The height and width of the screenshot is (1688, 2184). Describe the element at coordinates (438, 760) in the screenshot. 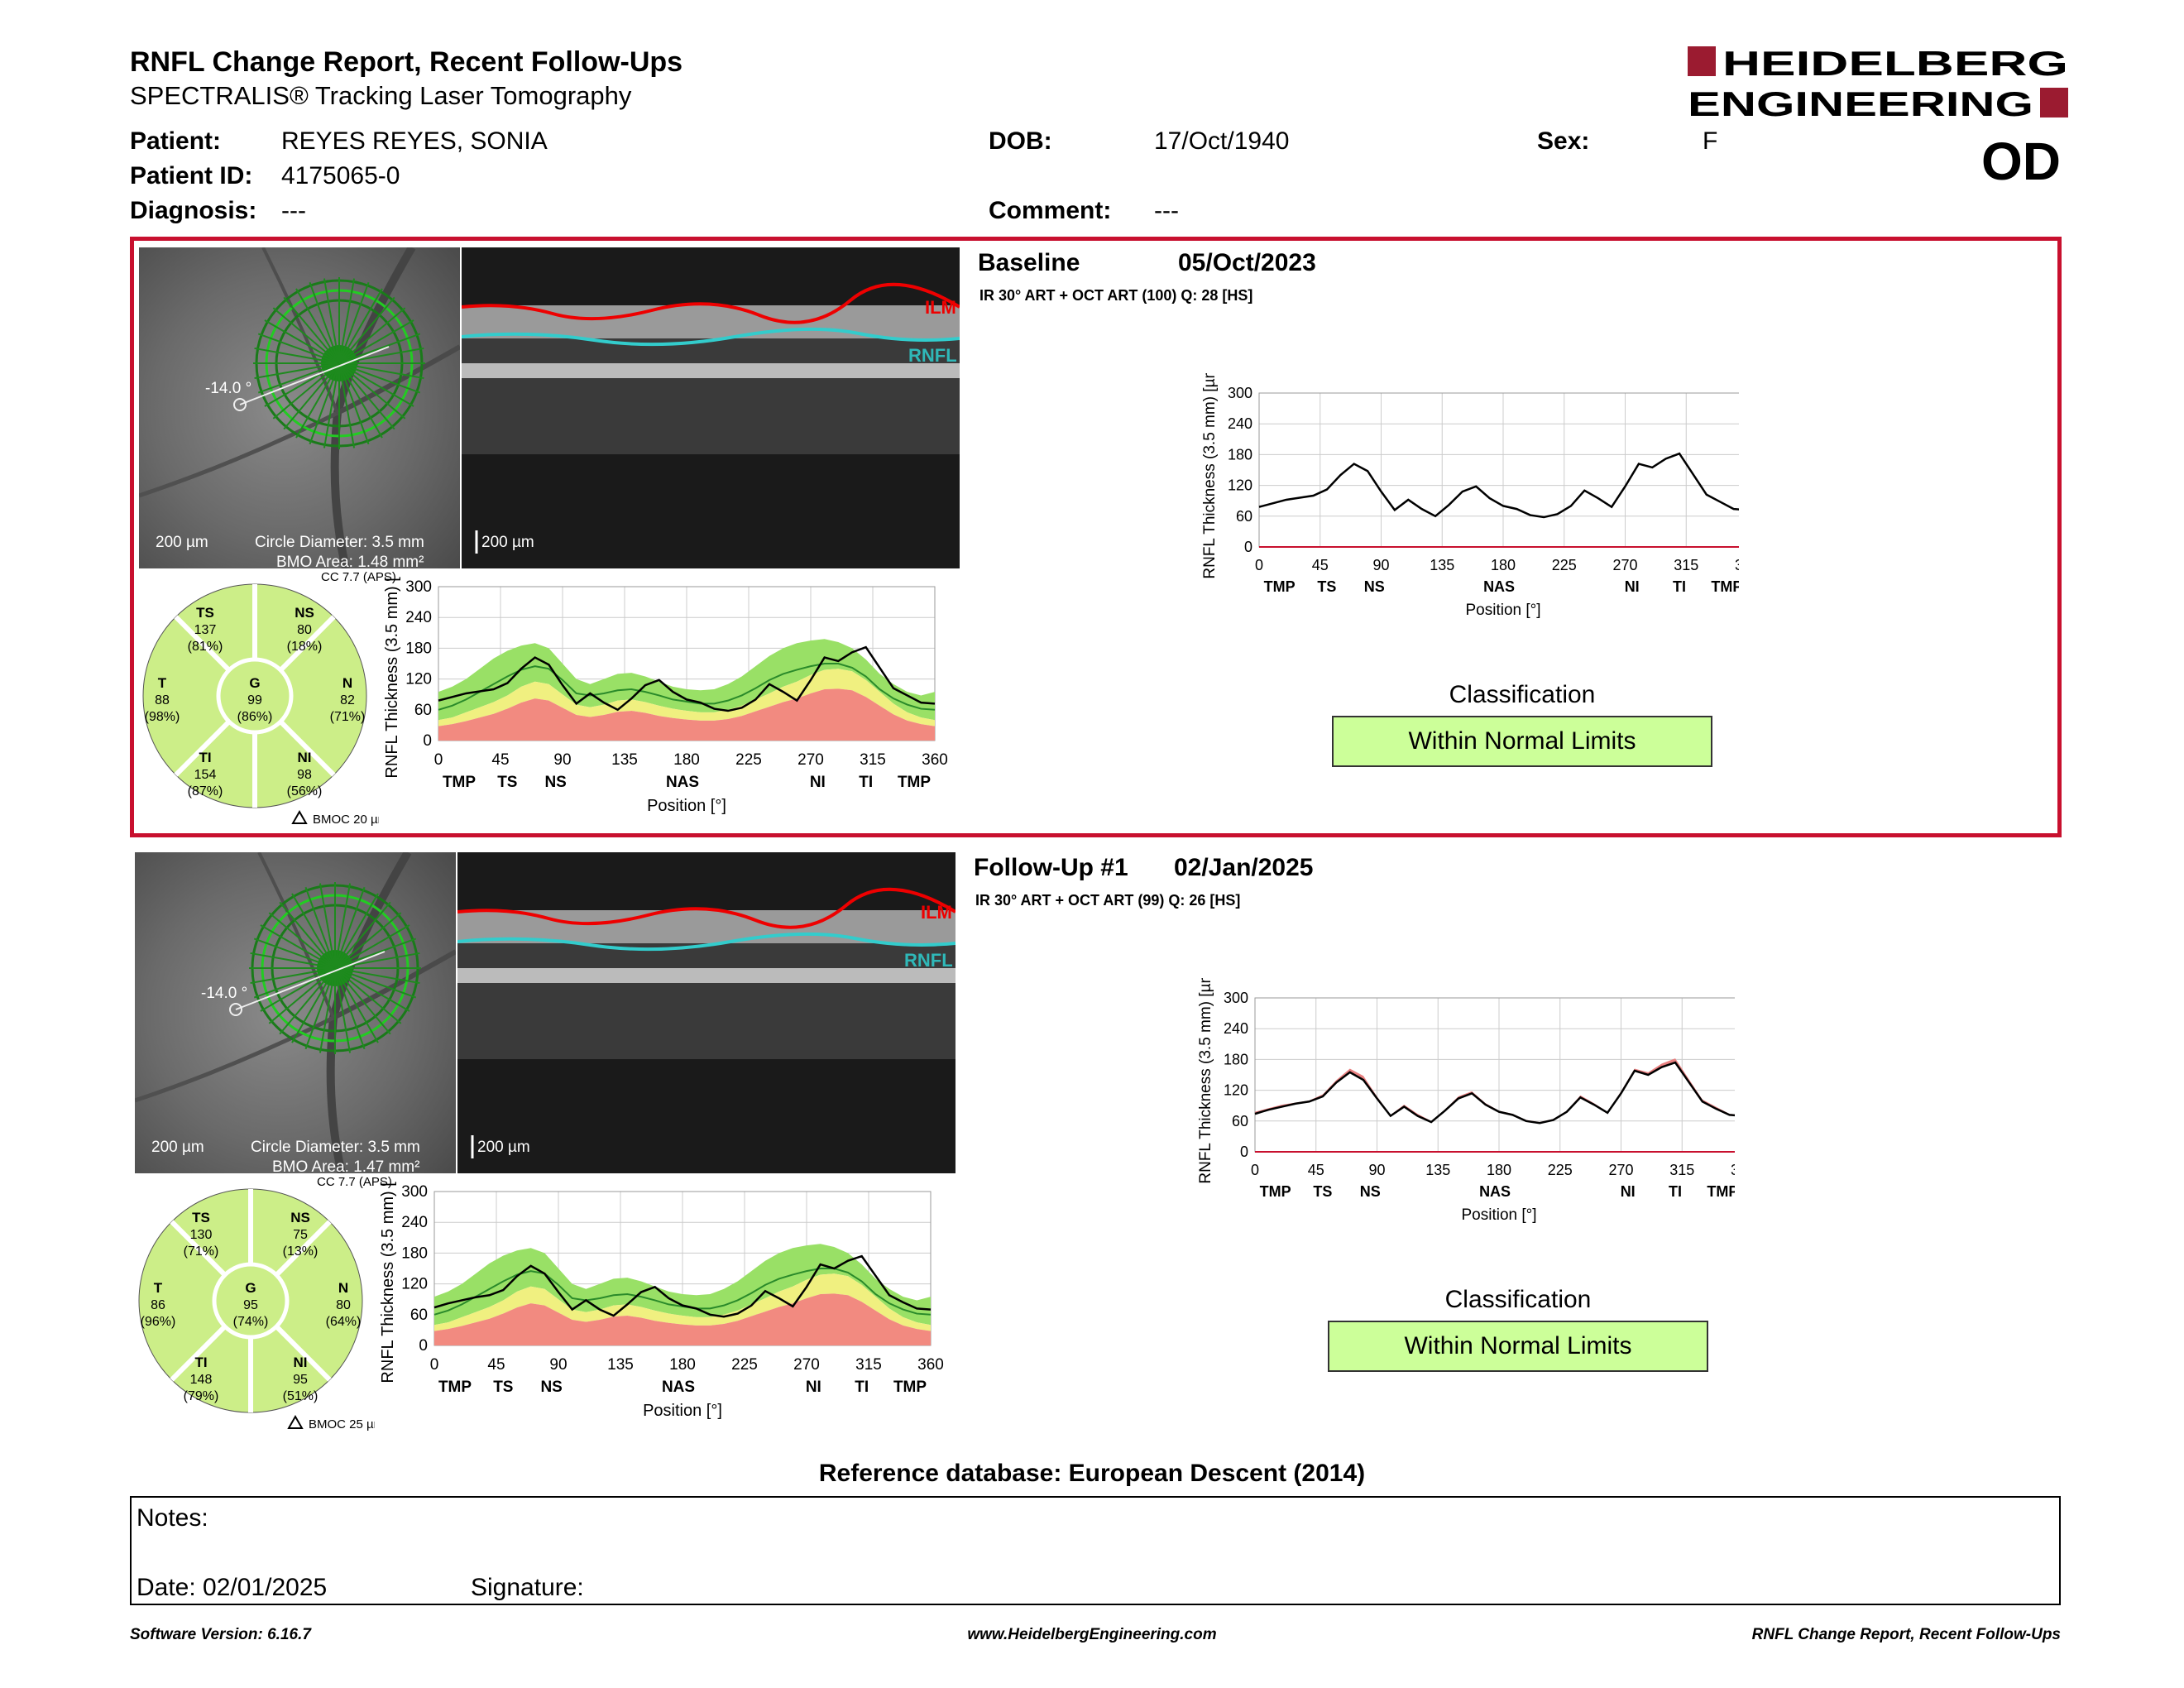

I see `x-tick-label: 0` at that location.